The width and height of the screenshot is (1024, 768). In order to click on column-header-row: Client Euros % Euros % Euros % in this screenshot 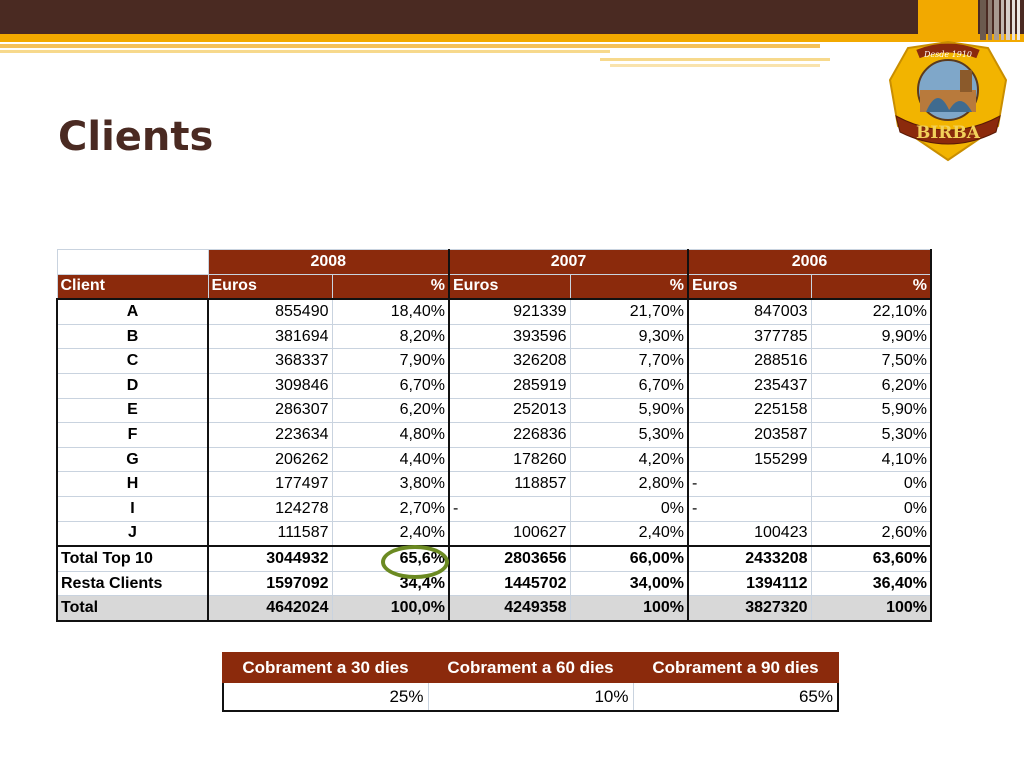, I will do `click(494, 287)`.